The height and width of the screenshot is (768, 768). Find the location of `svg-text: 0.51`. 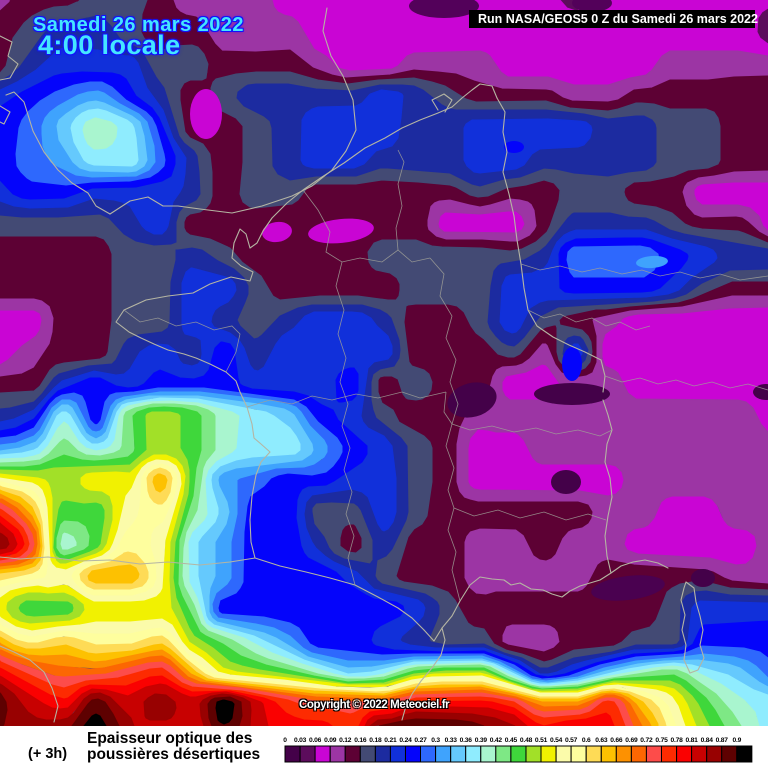

svg-text: 0.51 is located at coordinates (541, 740).